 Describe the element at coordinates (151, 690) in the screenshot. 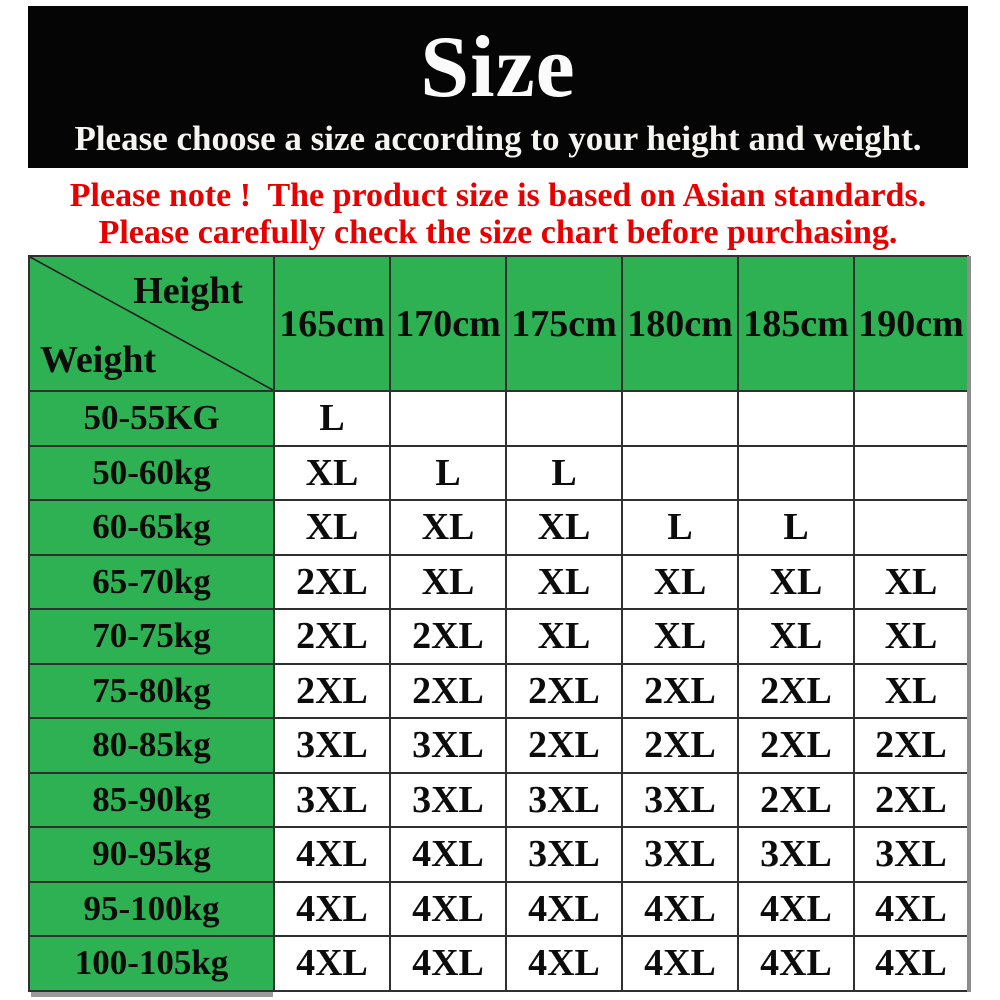

I see `weight-label-cell: 75-80kg` at that location.